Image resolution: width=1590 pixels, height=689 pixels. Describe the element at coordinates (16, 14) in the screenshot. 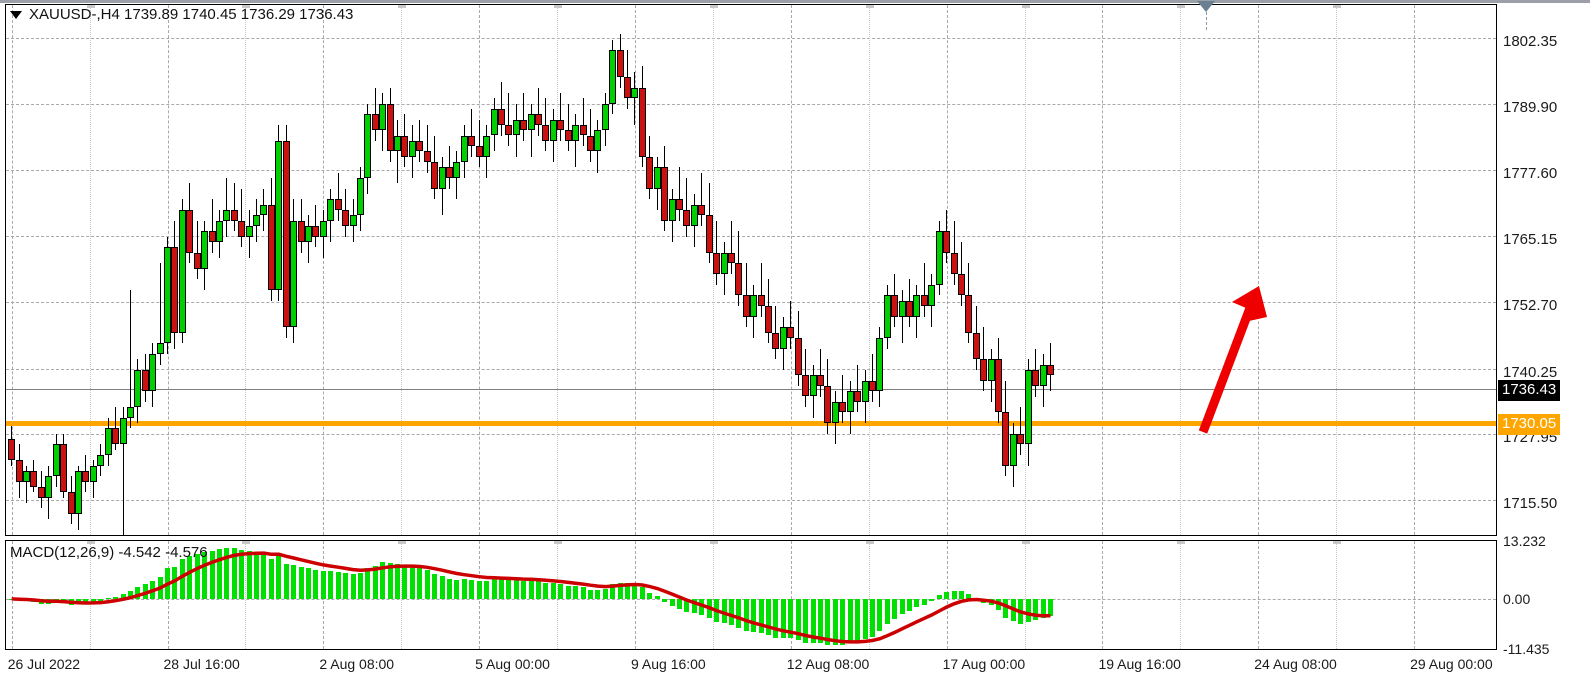

I see `triangle-down-icon` at that location.